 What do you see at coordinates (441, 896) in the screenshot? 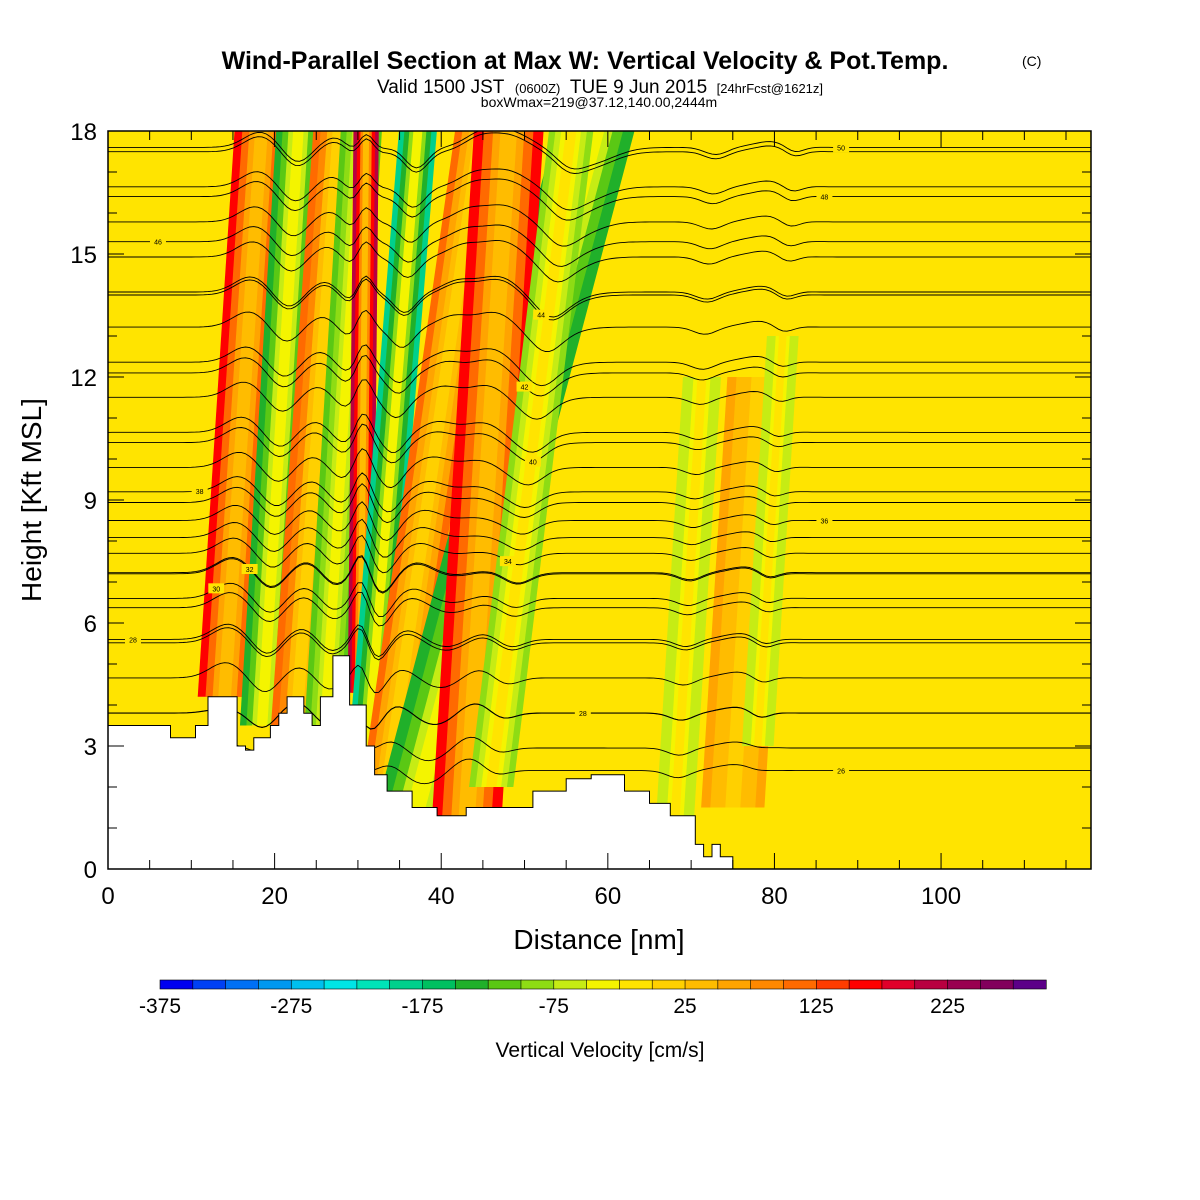
I see `x-tick-label: 40` at bounding box center [441, 896].